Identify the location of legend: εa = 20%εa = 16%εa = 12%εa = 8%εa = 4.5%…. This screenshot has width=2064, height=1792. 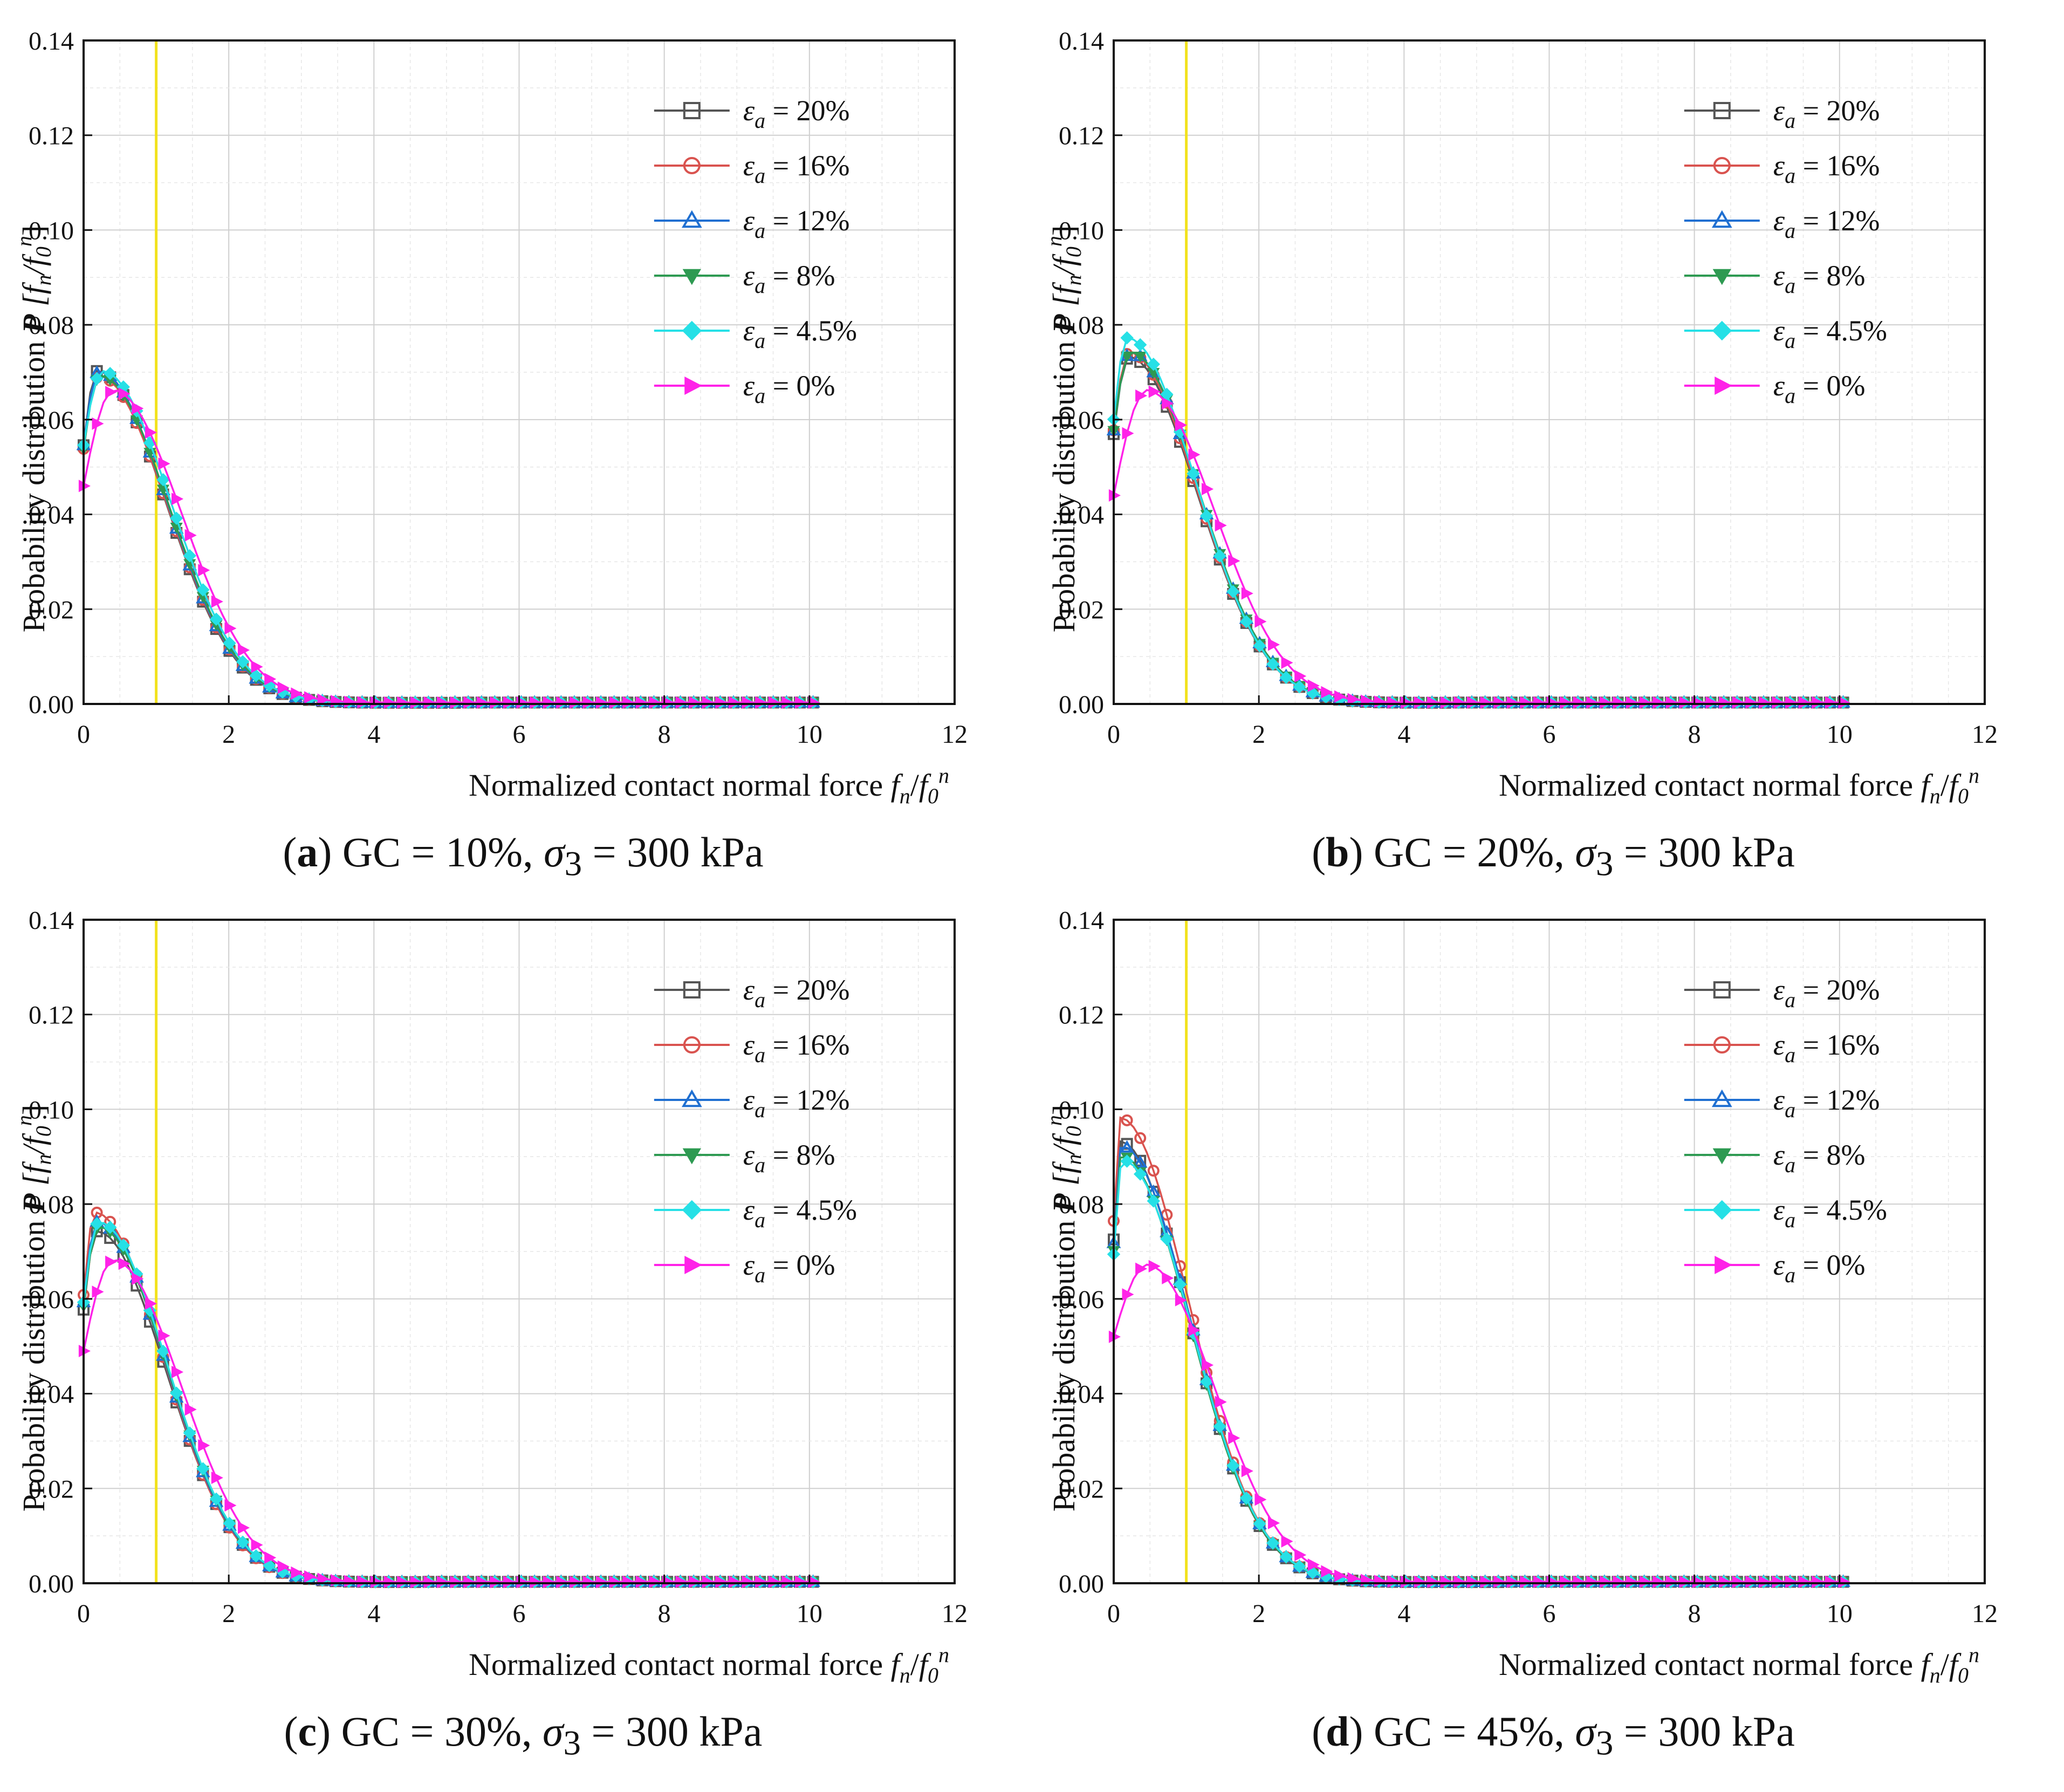
(755, 1130).